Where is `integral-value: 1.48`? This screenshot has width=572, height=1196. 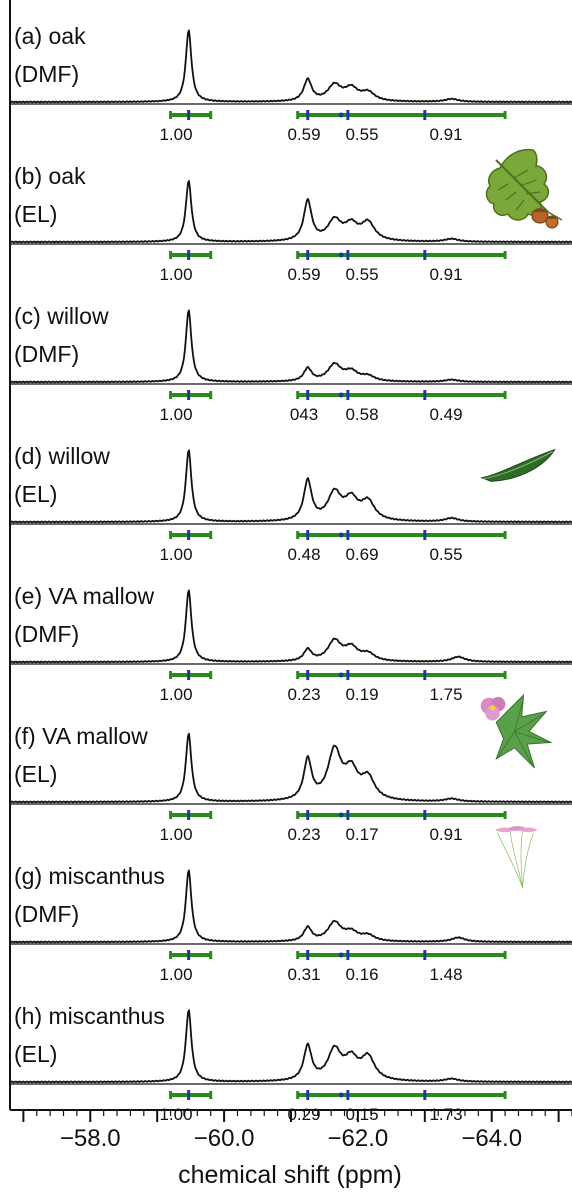
integral-value: 1.48 is located at coordinates (445, 974).